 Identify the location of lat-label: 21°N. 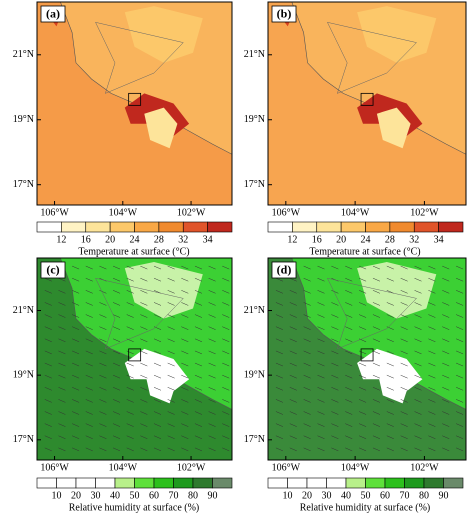
(254, 310).